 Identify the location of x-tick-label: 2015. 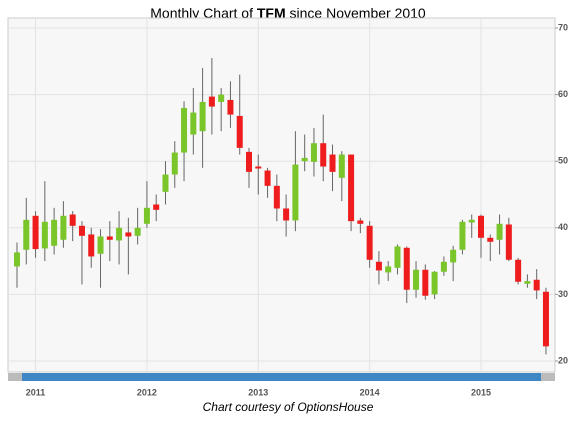
(481, 392).